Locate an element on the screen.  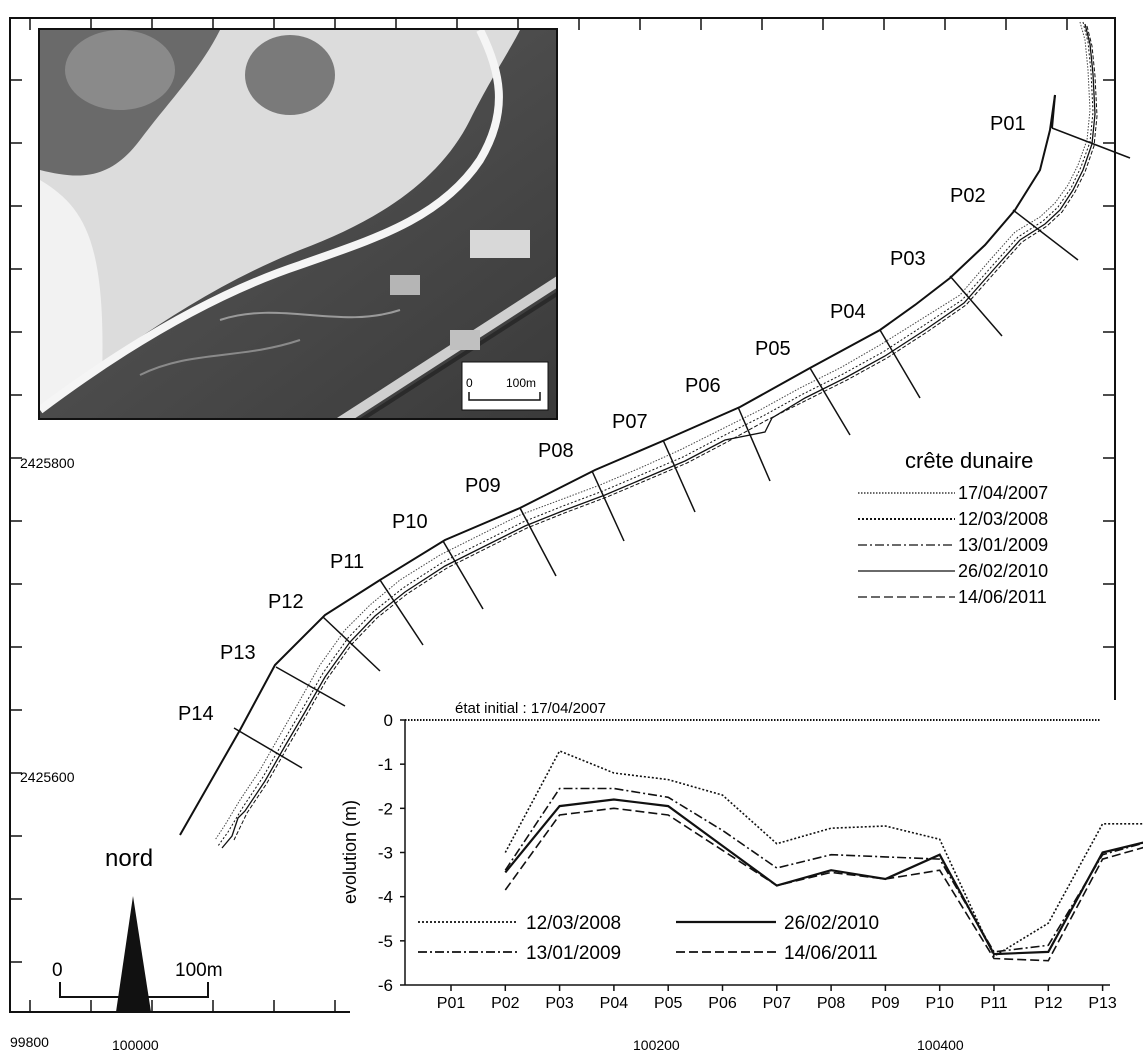
series-line-13-01-2009 is located at coordinates (823, 870).